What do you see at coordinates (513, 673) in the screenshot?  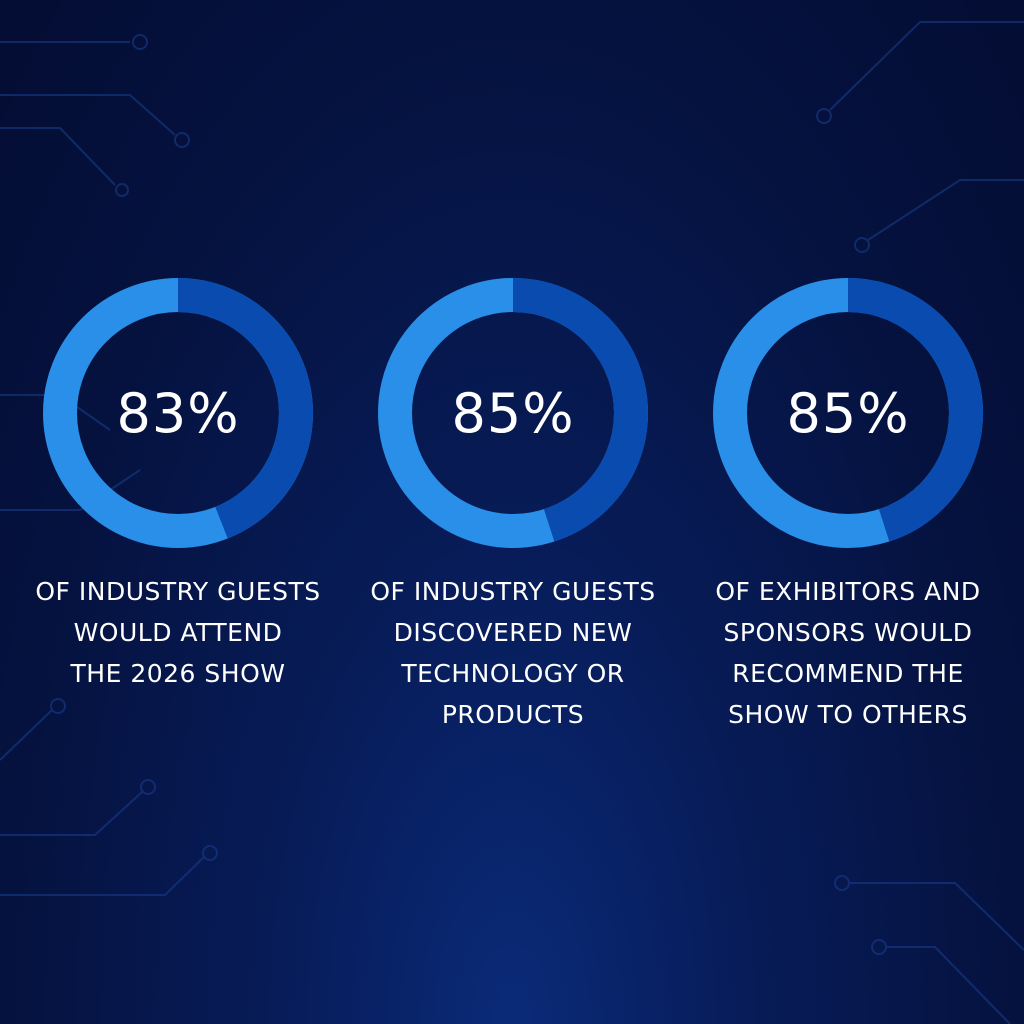 I see `caption-line: TECHNOLOGY OR` at bounding box center [513, 673].